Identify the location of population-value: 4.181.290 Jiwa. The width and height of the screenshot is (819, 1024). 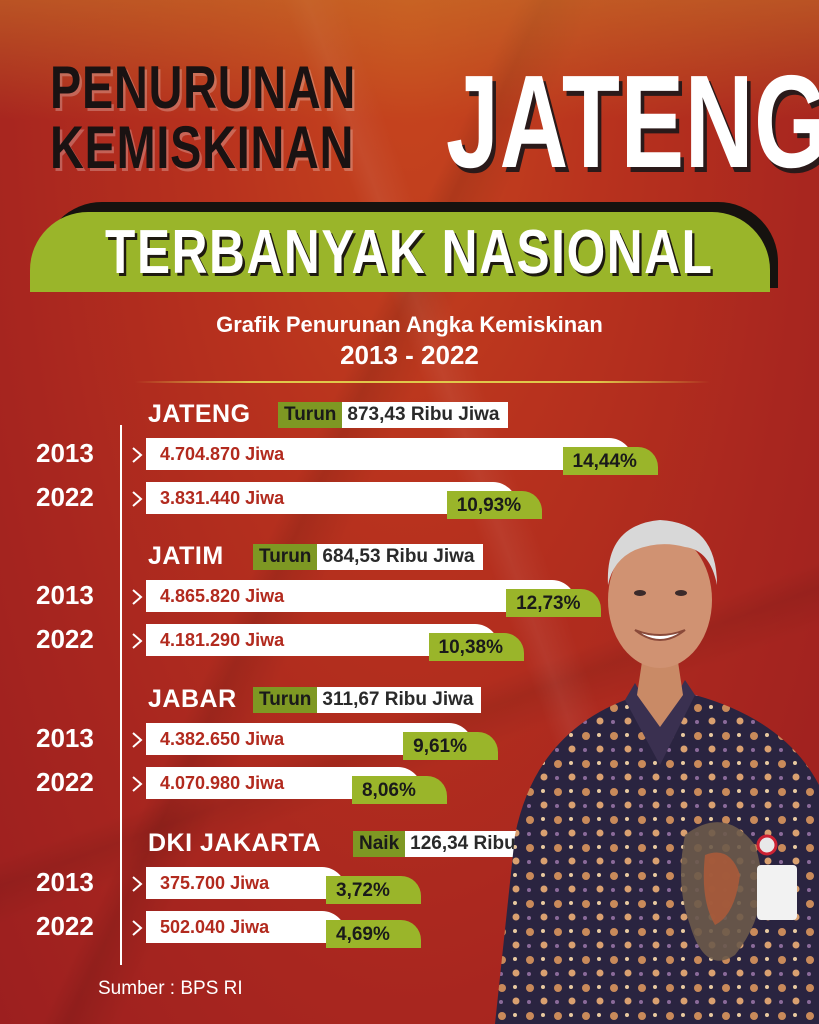
(222, 640).